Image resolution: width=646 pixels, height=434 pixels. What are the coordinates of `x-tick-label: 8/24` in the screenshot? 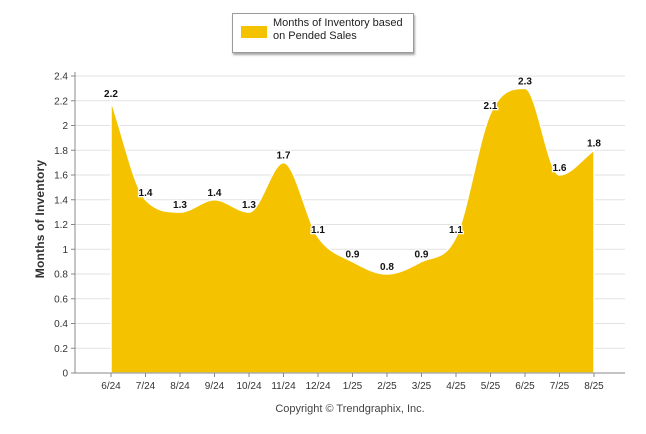 It's located at (180, 386).